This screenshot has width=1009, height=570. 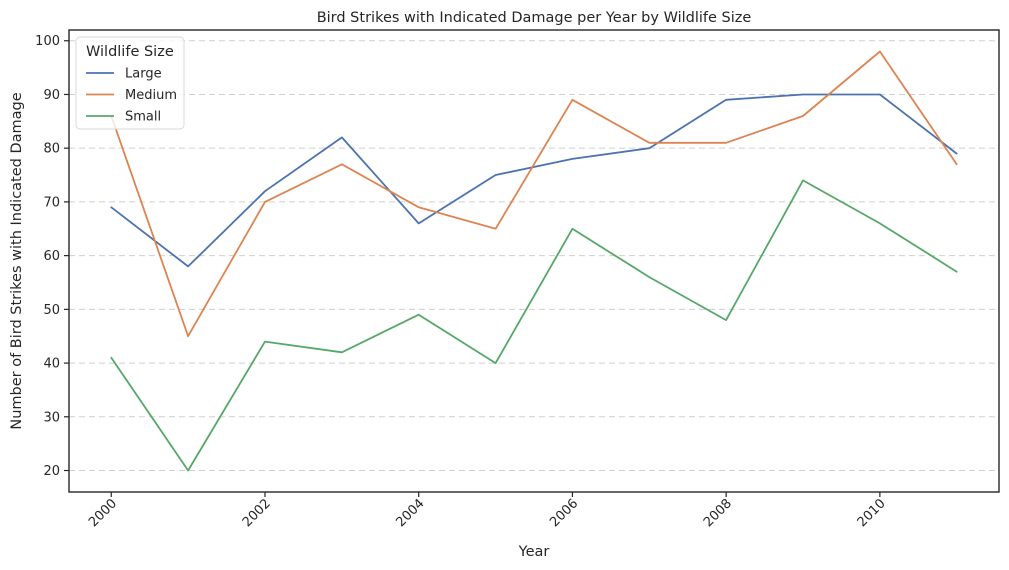 What do you see at coordinates (411, 513) in the screenshot?
I see `x-tick-label: 2004` at bounding box center [411, 513].